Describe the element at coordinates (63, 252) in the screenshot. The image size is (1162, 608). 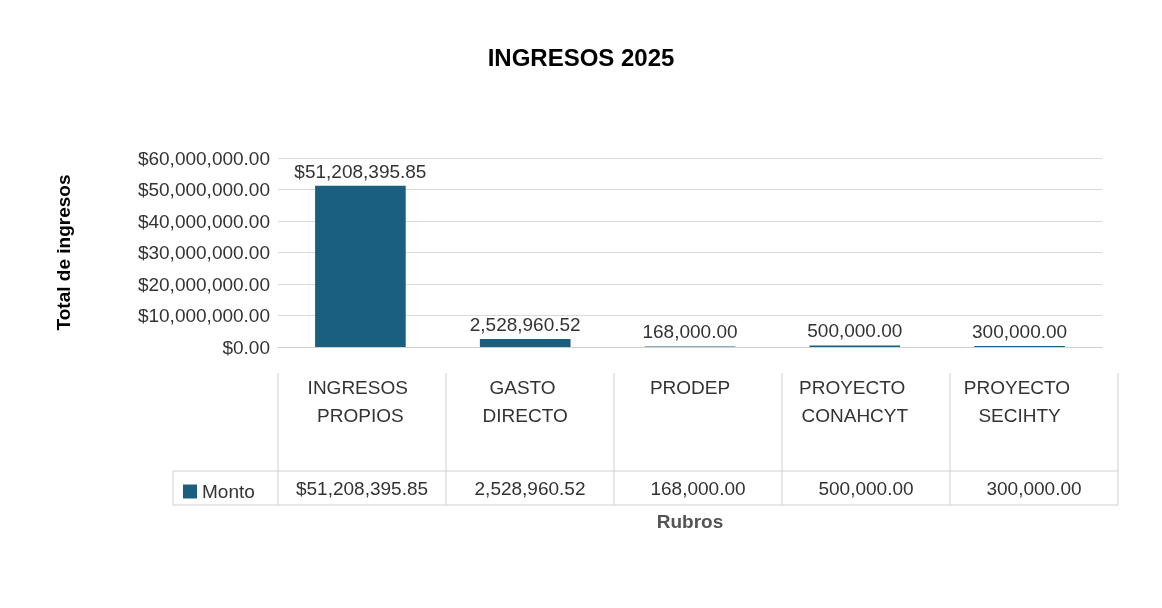
I see `y-axis-title: Total de ingresos` at that location.